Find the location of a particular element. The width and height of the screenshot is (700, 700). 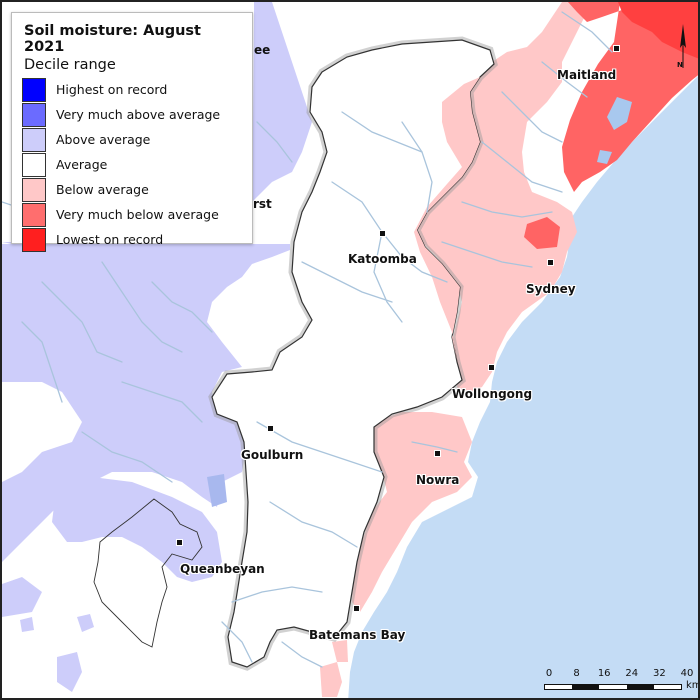

legend-item: Above average is located at coordinates (132, 139).